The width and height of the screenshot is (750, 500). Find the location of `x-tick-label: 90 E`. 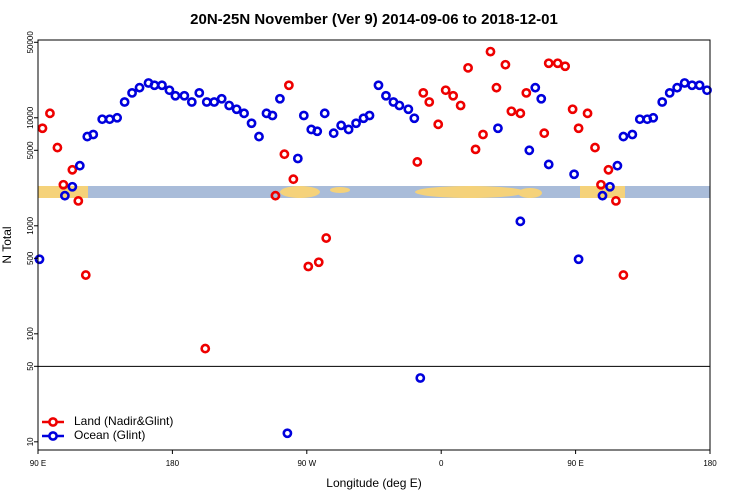

x-tick-label: 90 E is located at coordinates (38, 463).